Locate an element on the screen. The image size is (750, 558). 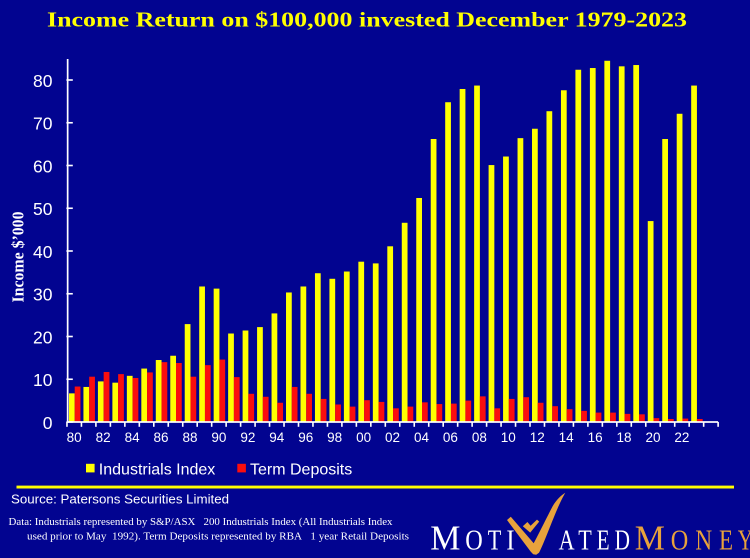
svg-text: 70 is located at coordinates (43, 124).